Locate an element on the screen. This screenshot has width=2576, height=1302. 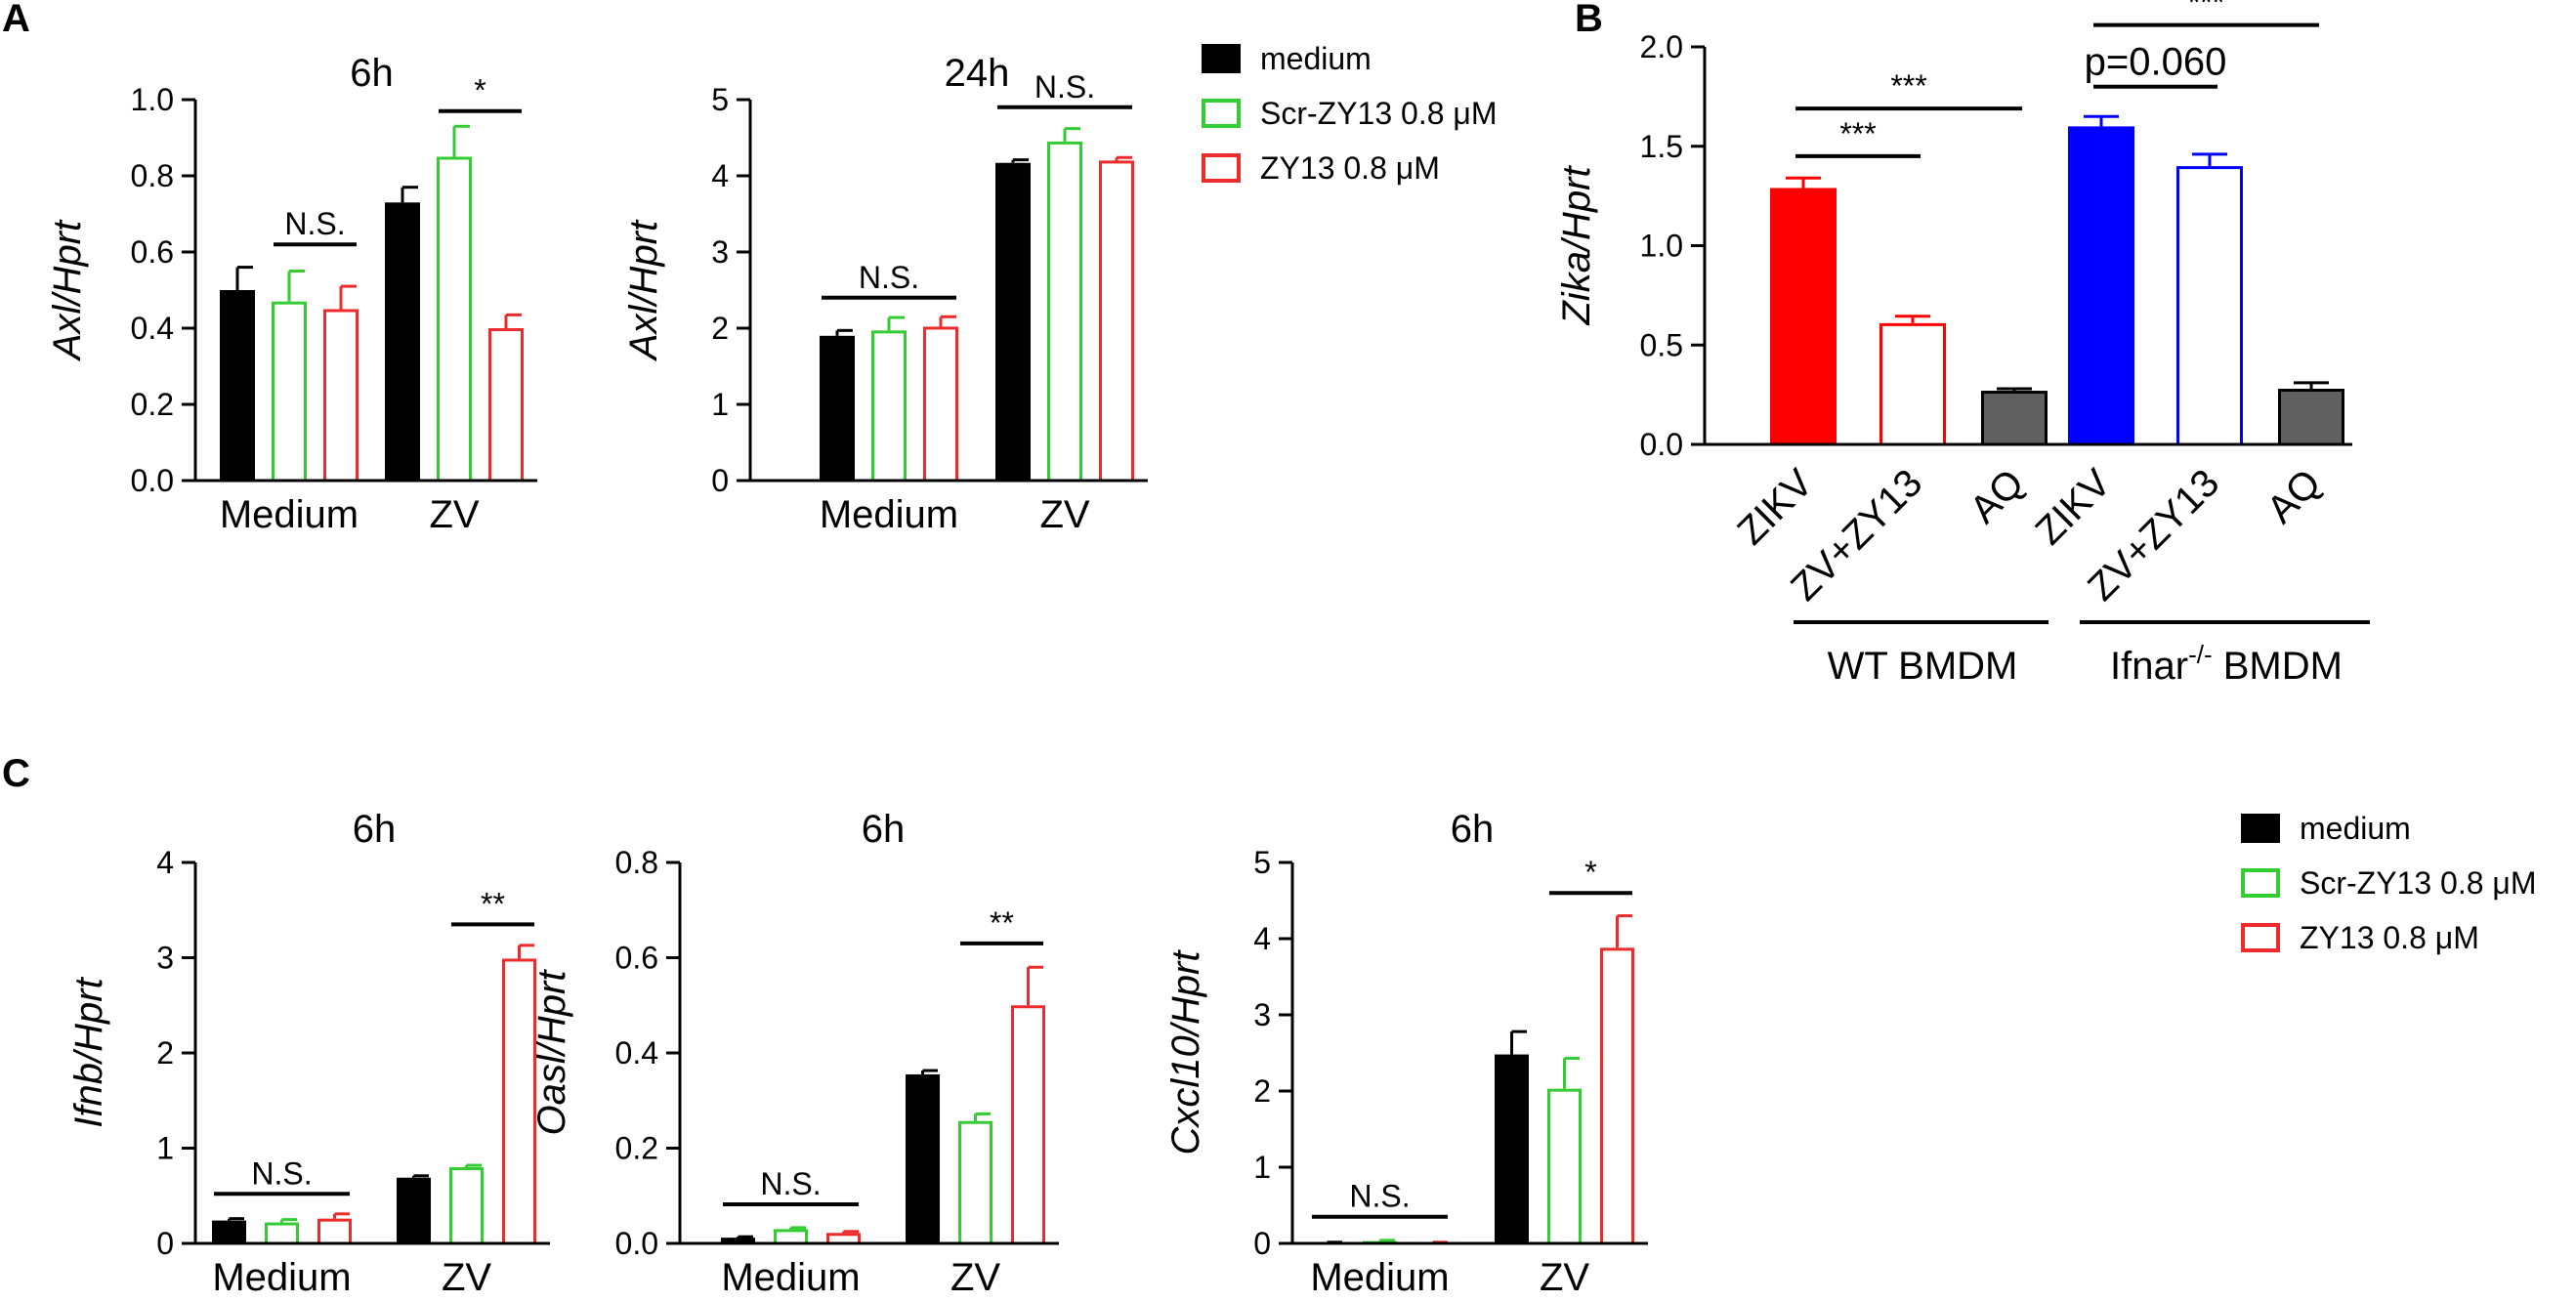
chart-c1: 0 1 2 3 4 Ifnb/Hprt Medium ZV 6h N.S. ** is located at coordinates (308, 1053).